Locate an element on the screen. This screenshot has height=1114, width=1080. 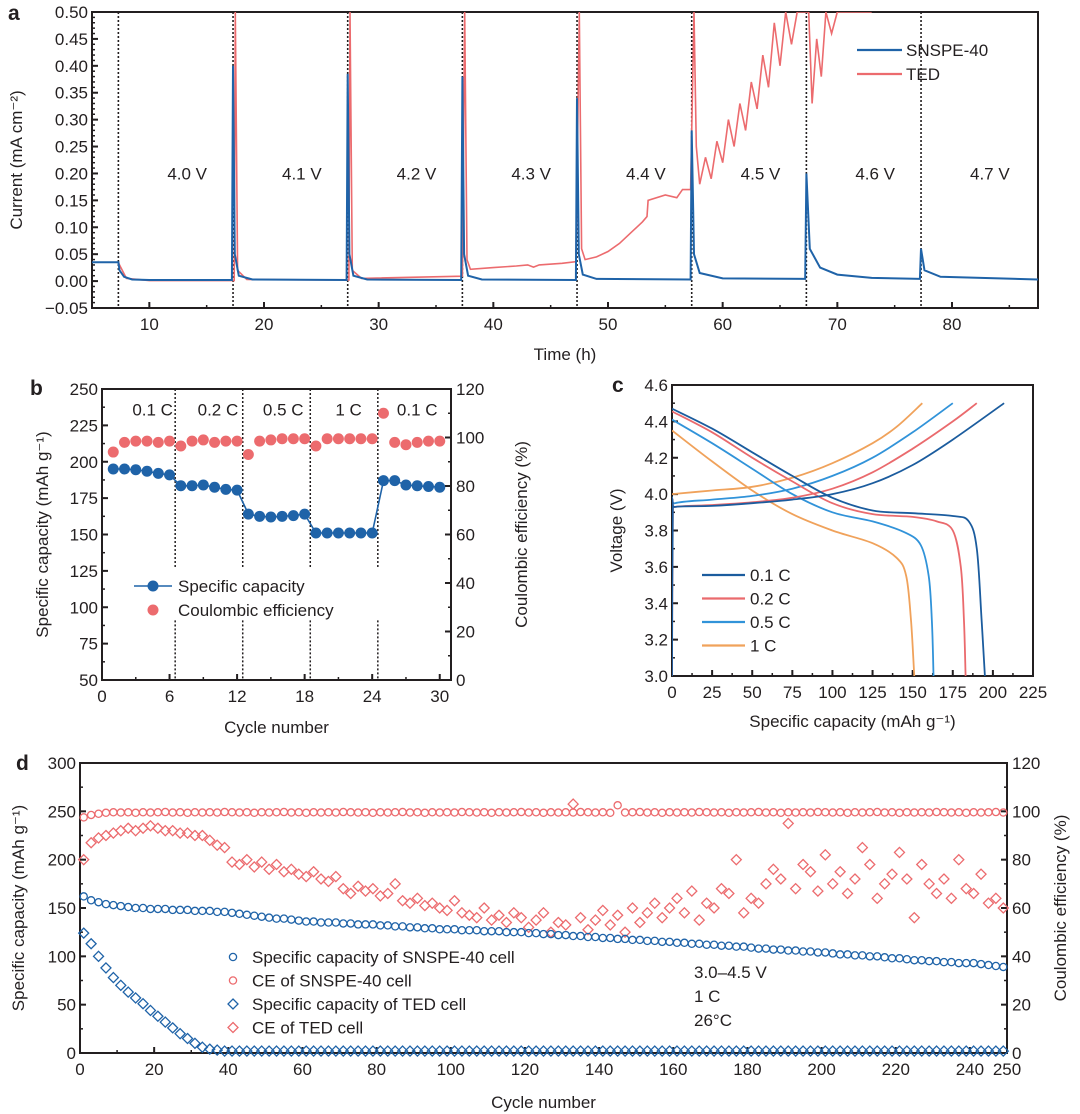
y-tick-label: 150 is located at coordinates (84, 535).